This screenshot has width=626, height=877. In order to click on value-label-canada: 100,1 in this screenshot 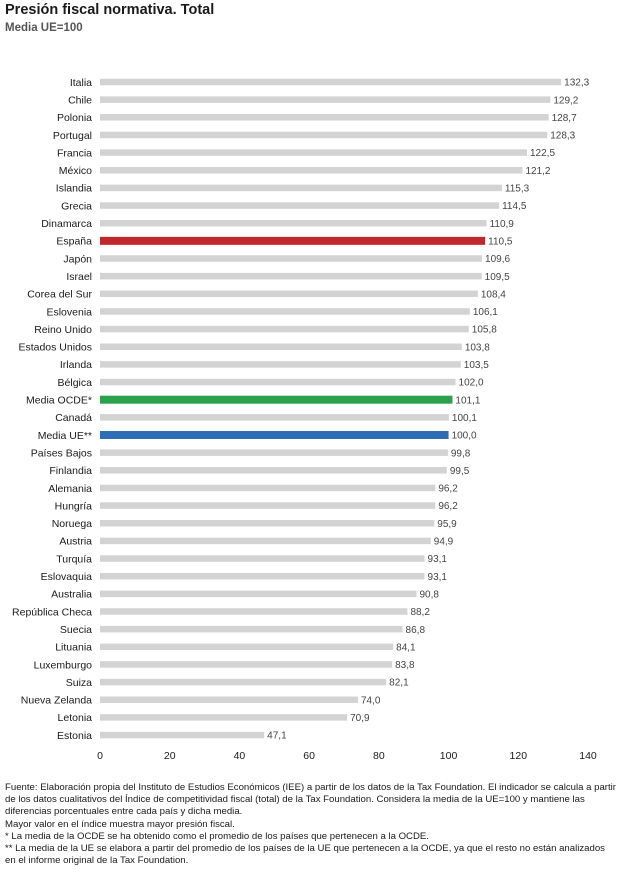, I will do `click(464, 418)`.